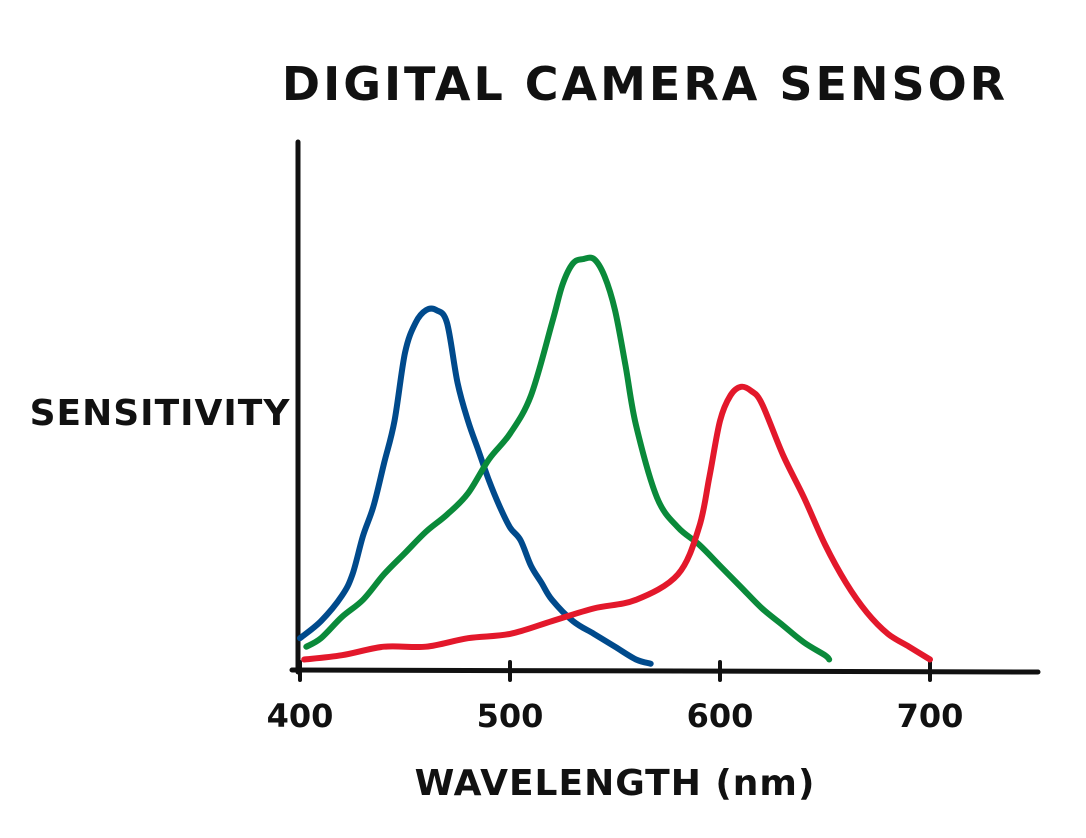  What do you see at coordinates (510, 716) in the screenshot?
I see `x-tick-label: 500` at bounding box center [510, 716].